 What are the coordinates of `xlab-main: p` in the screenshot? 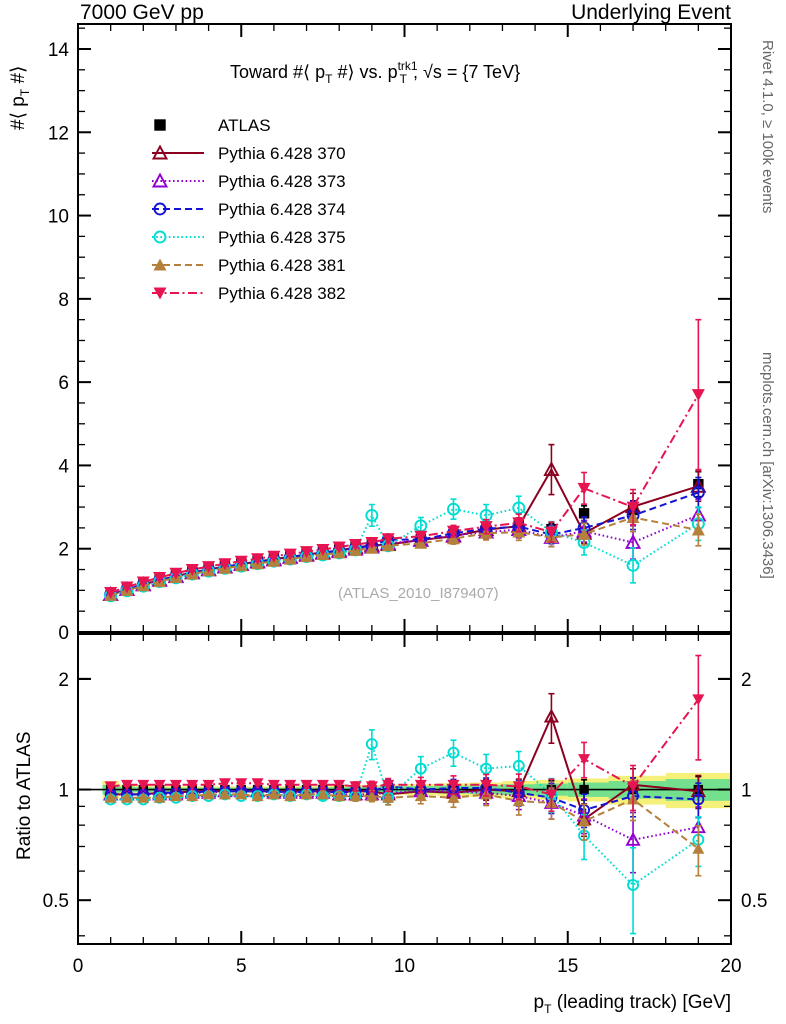 It's located at (539, 1002).